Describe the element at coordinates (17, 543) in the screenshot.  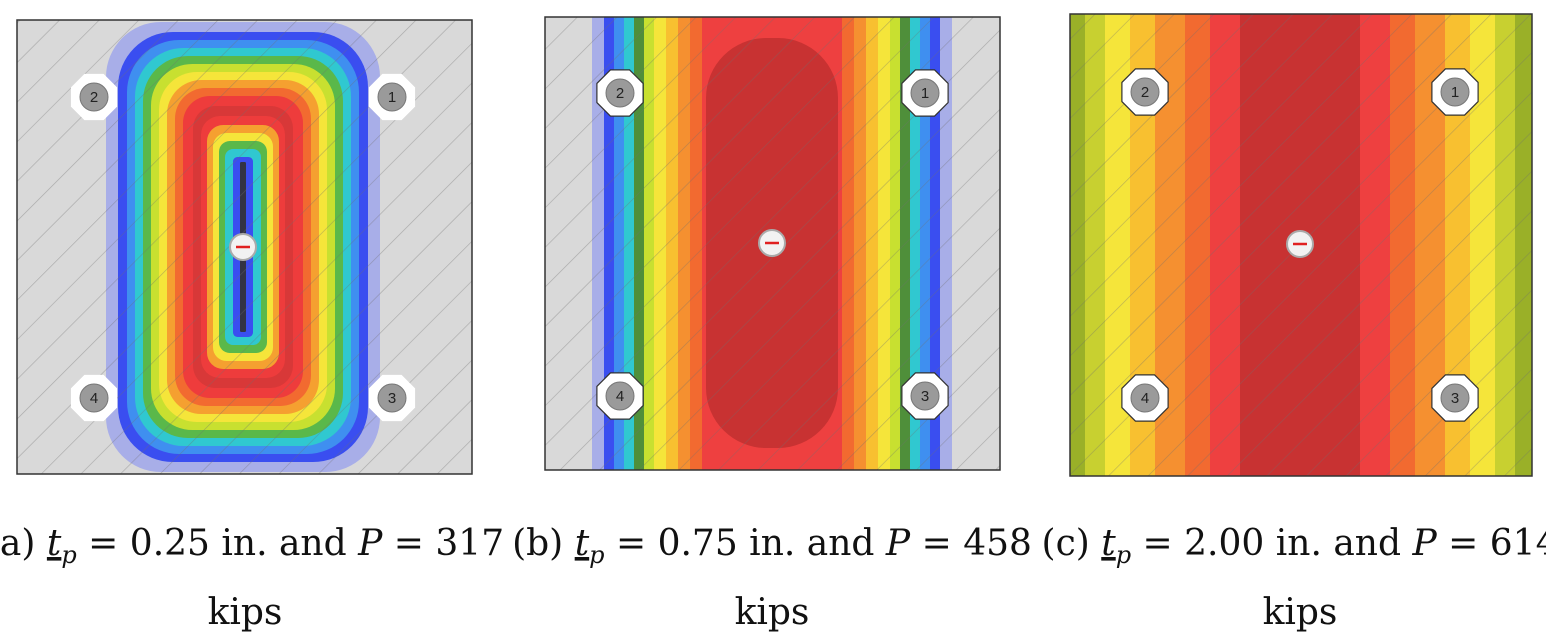
I see `caption-label: (a)` at that location.